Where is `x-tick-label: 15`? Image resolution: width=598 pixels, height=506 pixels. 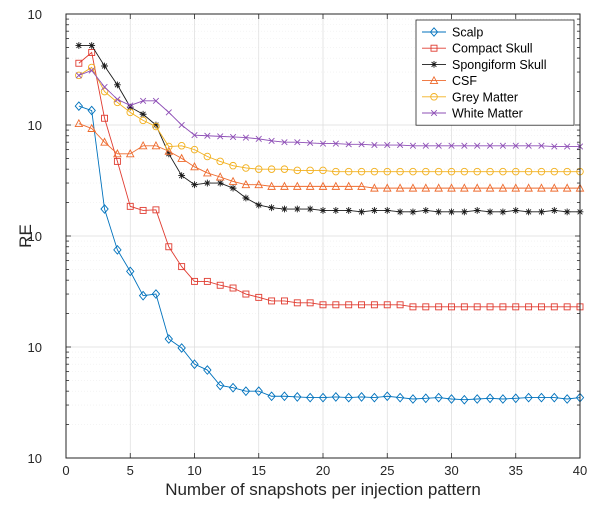
x-tick-label: 15 is located at coordinates (259, 470).